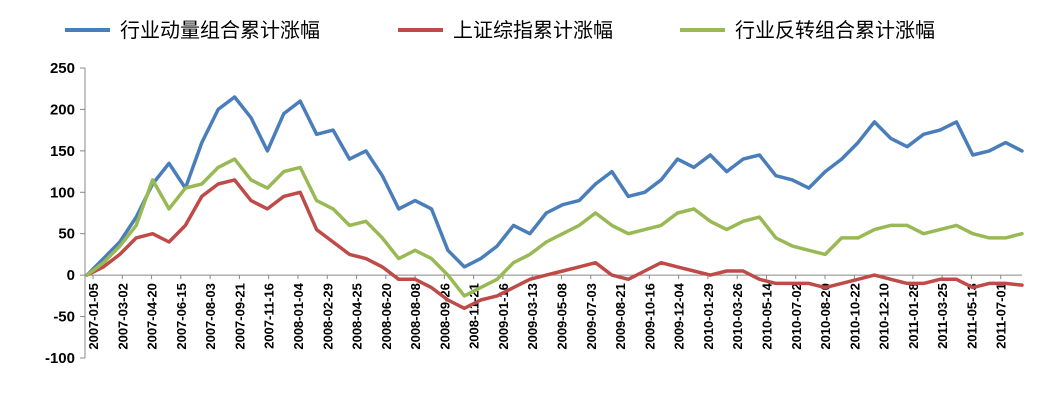  I want to click on x-tick-label: 2011-03-25, so click(942, 316).